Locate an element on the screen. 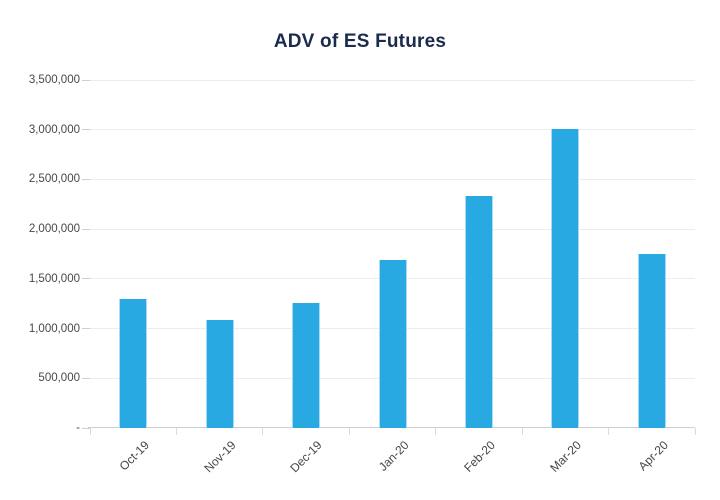 The width and height of the screenshot is (720, 500). y-axis-tick-label: 2,000,000 is located at coordinates (54, 229).